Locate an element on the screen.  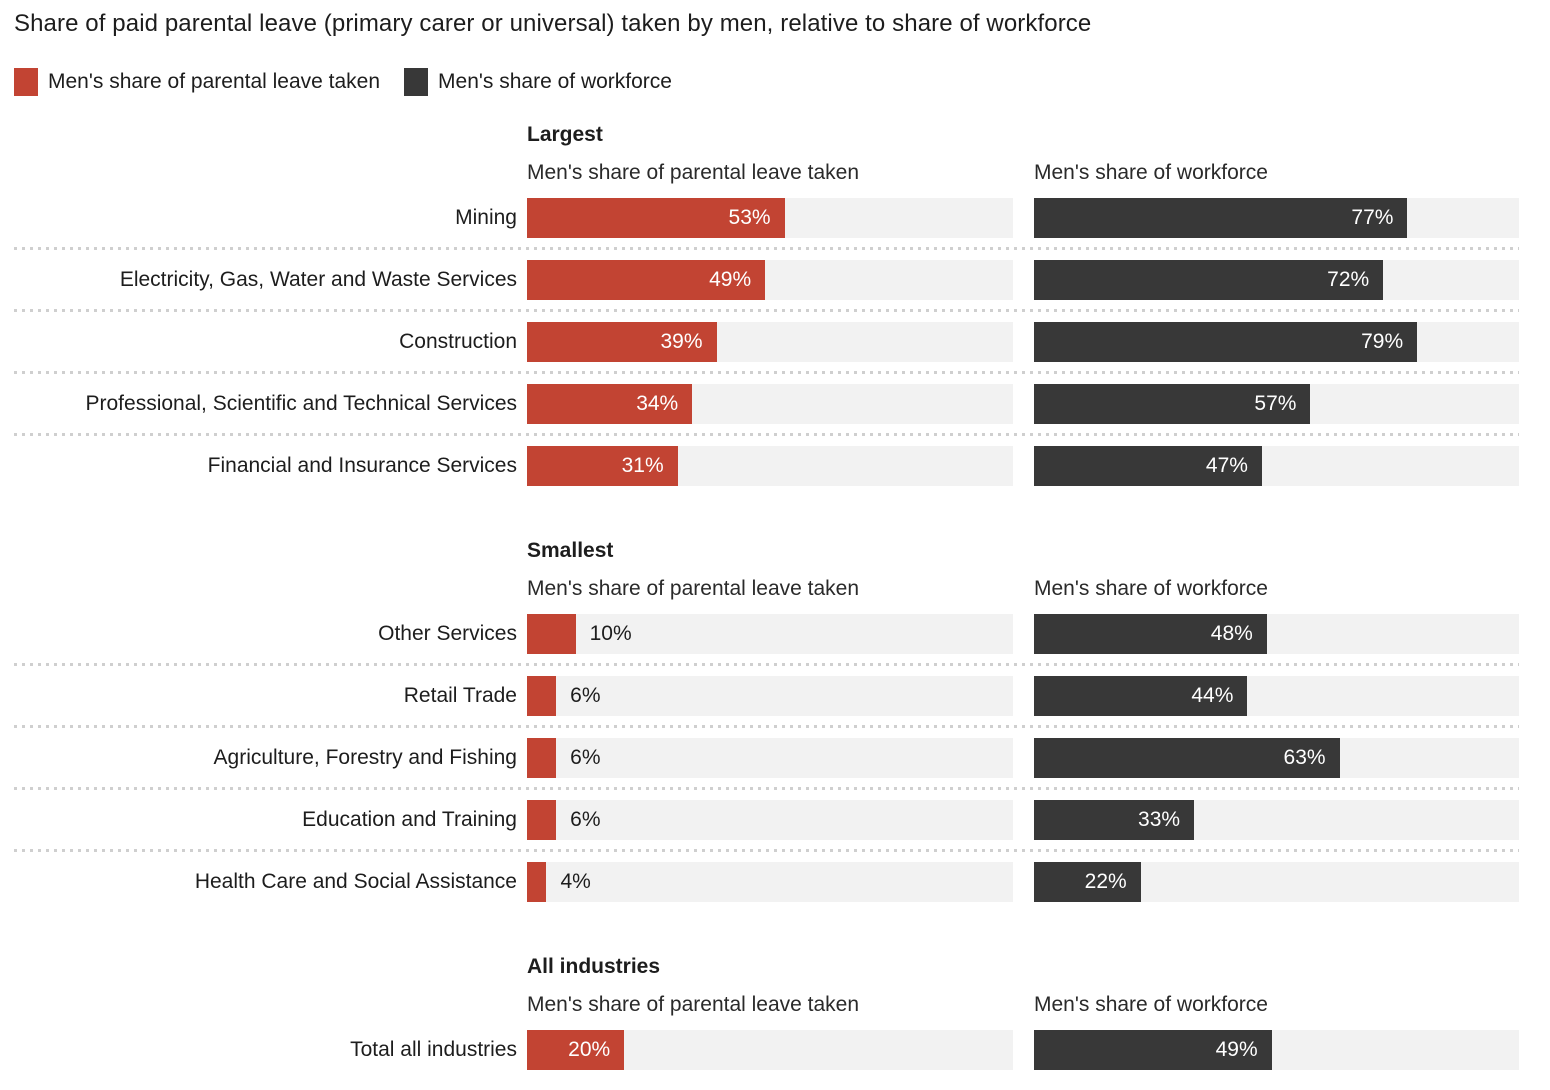
bar-parental-leave-track: 53% is located at coordinates (770, 218).